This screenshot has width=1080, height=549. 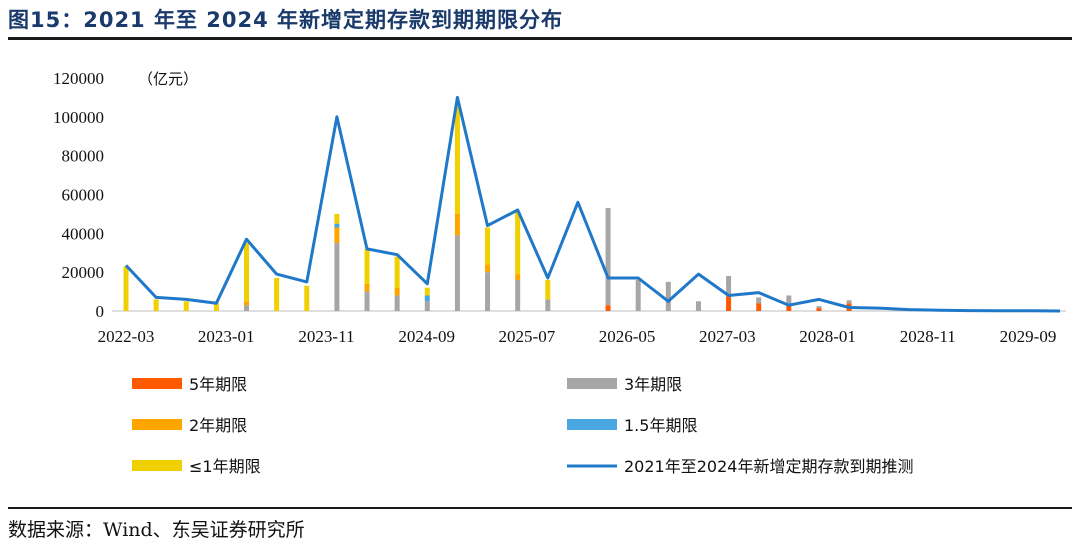 What do you see at coordinates (78, 117) in the screenshot?
I see `y-tick-label: 100000` at bounding box center [78, 117].